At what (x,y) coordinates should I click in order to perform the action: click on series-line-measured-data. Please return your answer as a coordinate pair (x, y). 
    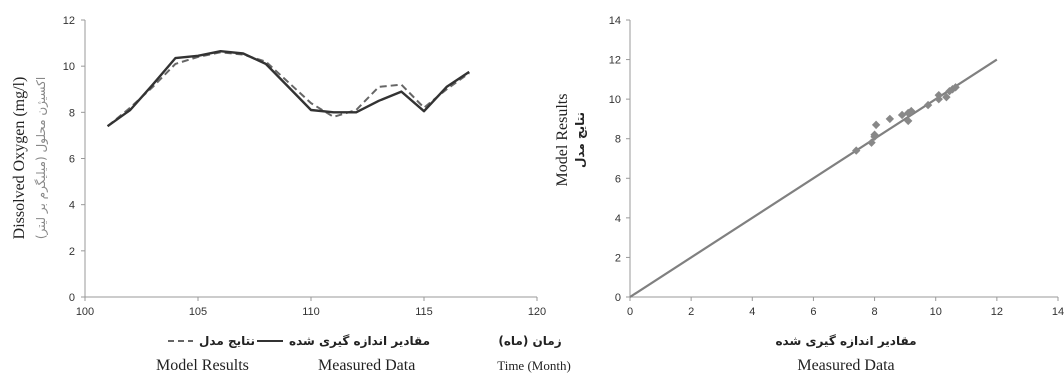
    Looking at the image, I should click on (288, 89).